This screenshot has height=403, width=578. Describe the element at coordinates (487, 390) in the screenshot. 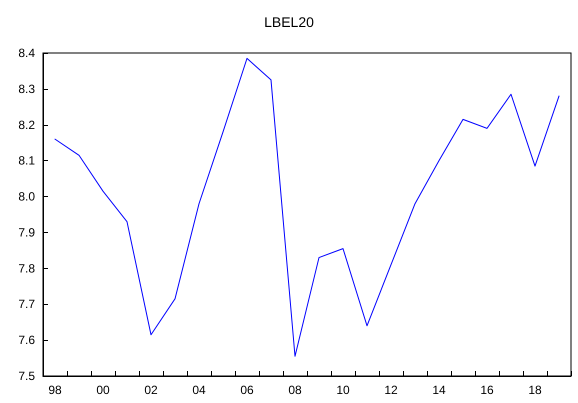

I see `x-tick-label: 16` at that location.